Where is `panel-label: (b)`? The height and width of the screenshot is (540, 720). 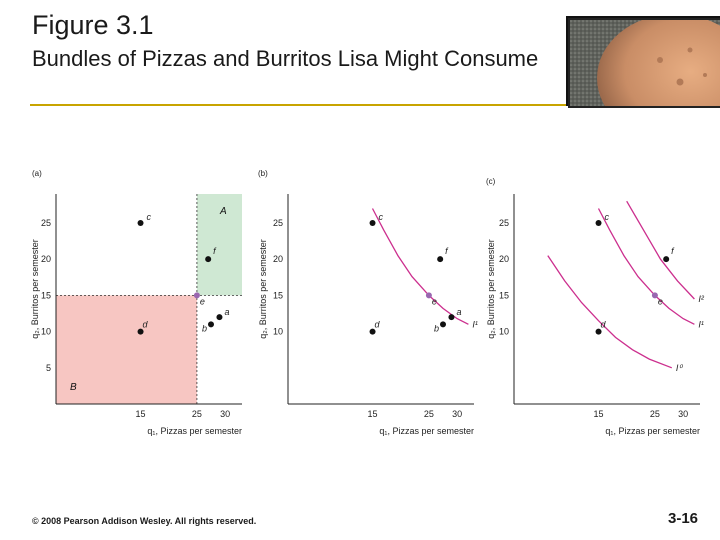 panel-label: (b) is located at coordinates (263, 173).